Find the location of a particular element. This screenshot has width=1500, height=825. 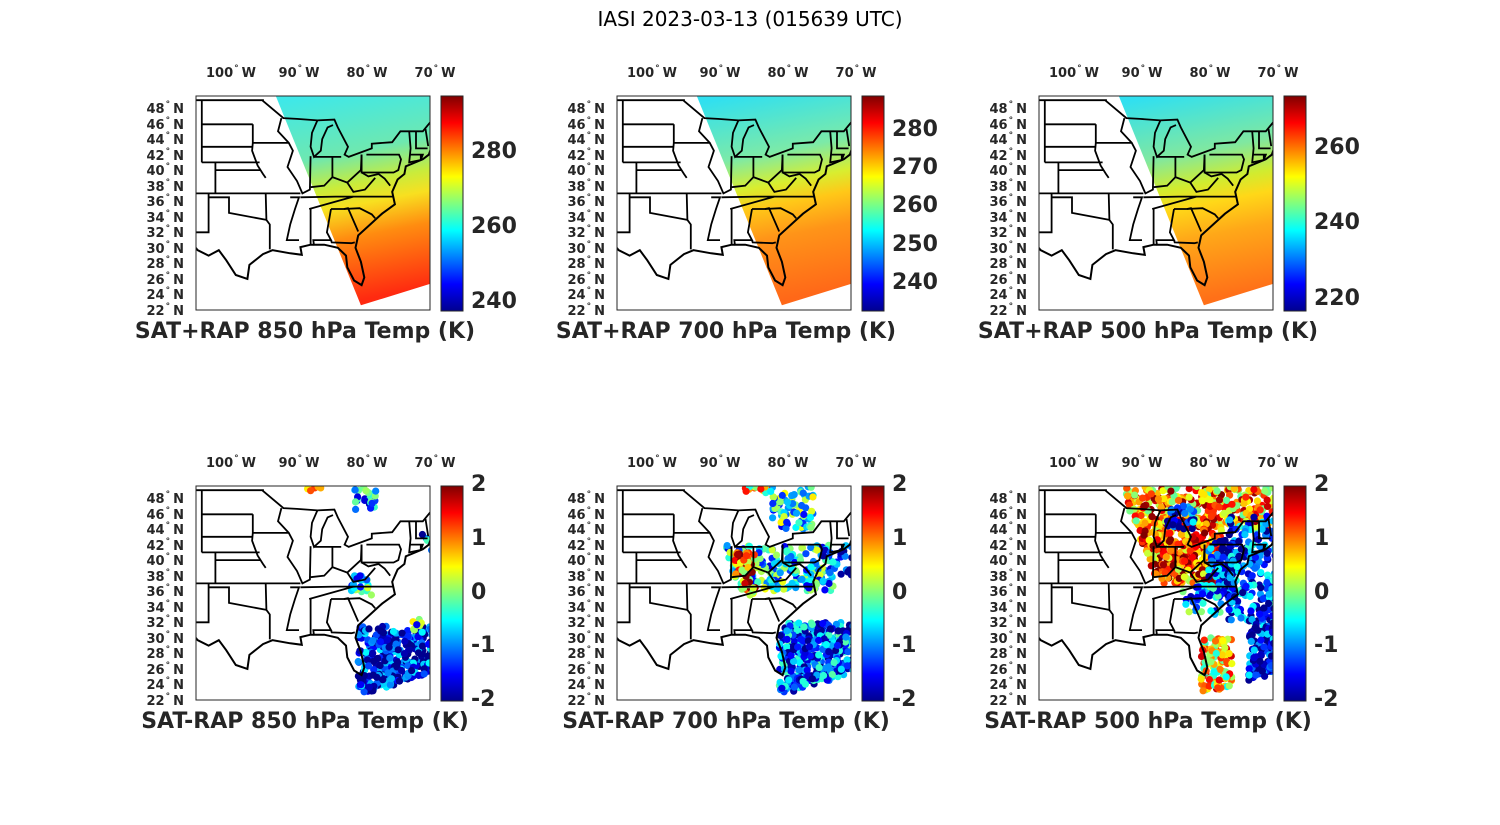

latitude-value: 38 is located at coordinates (155, 577).